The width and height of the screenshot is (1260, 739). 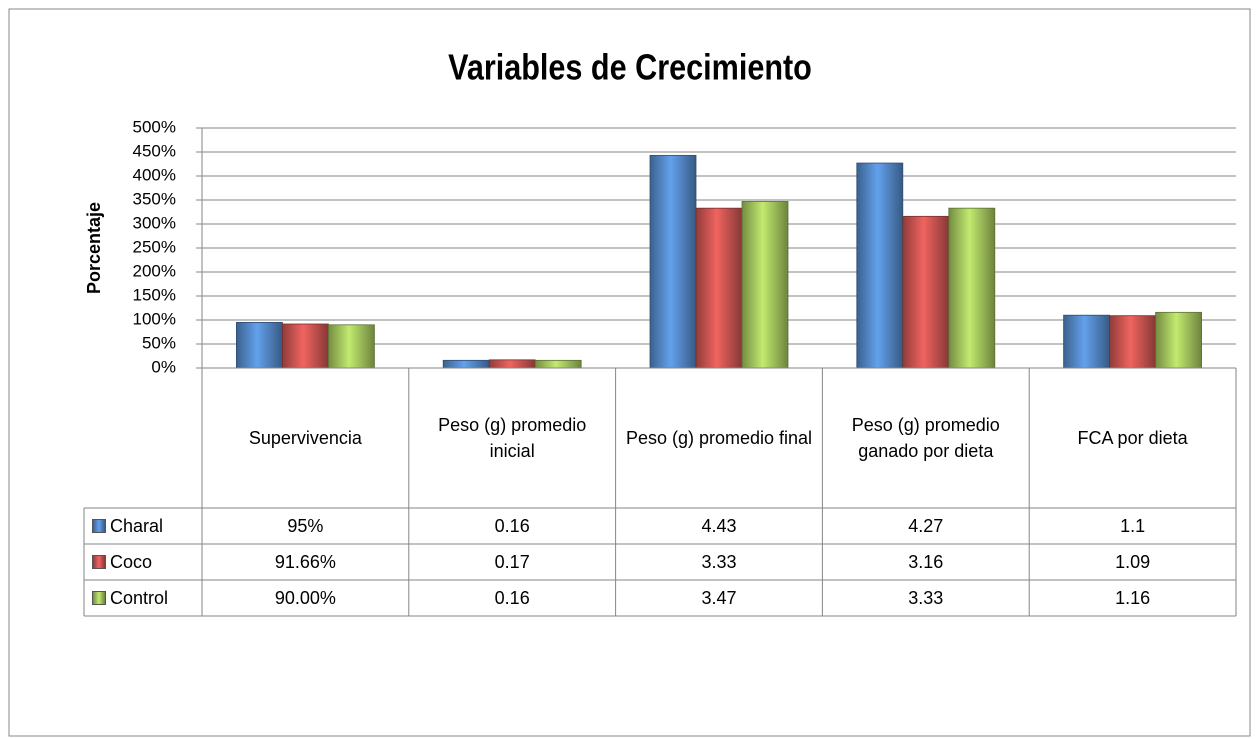 I want to click on table-value: 1.09, so click(x=1133, y=562).